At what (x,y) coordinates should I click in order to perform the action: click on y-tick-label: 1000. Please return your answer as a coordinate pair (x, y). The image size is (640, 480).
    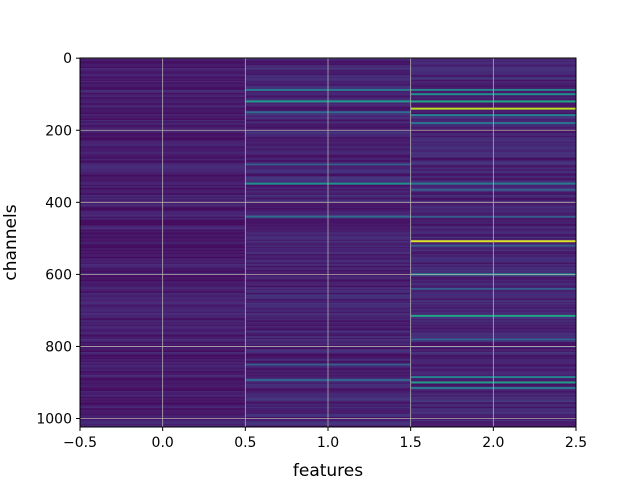
    Looking at the image, I should click on (54, 420).